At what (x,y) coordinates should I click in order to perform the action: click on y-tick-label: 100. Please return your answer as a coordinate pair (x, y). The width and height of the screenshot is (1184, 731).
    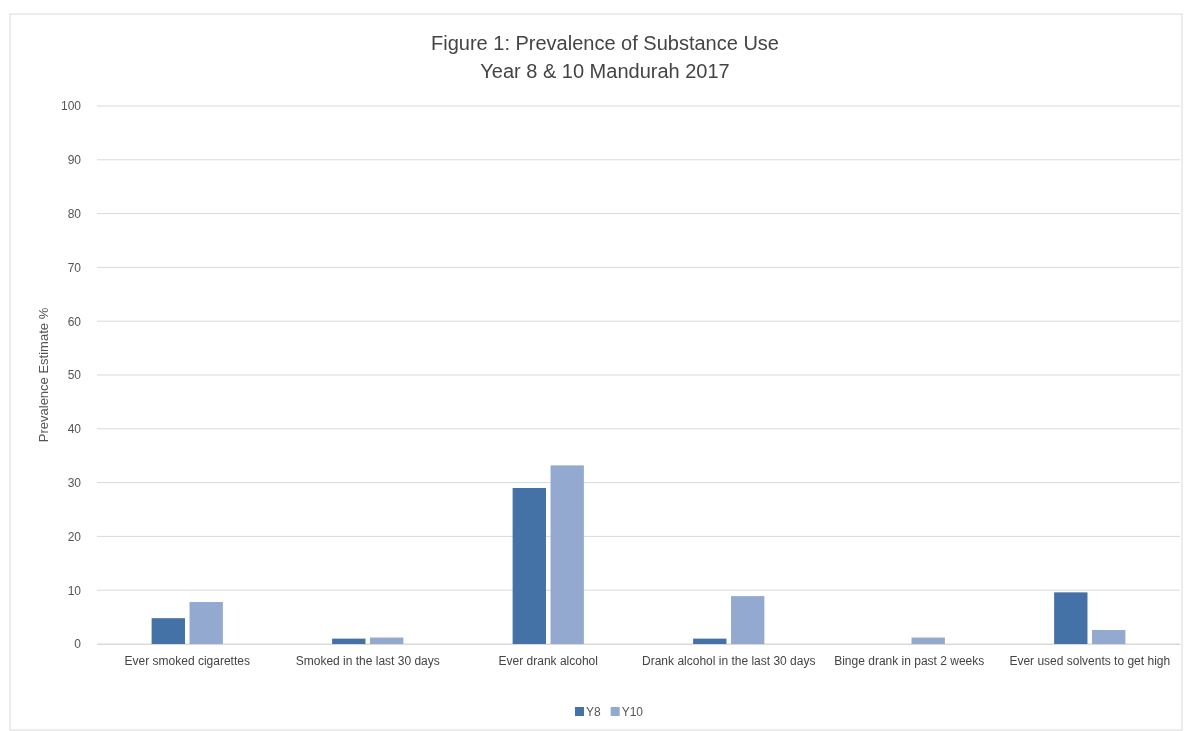
    Looking at the image, I should click on (71, 106).